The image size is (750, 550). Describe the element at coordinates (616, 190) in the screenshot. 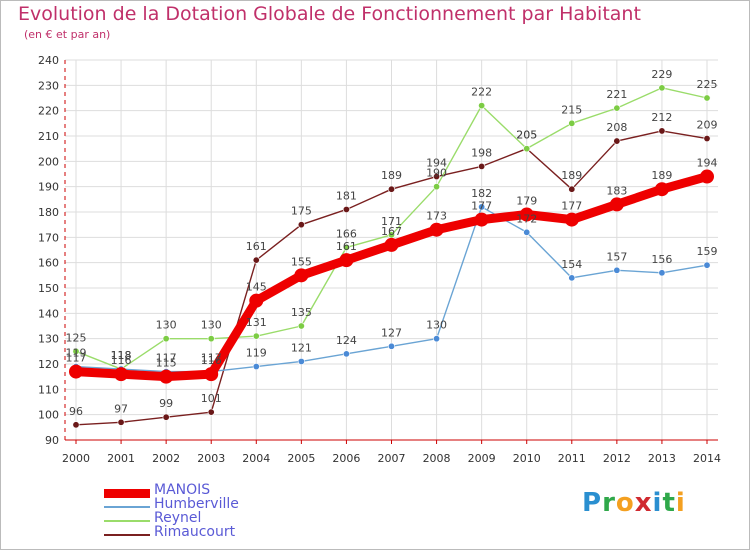

I see `data-label-manois: 183` at that location.